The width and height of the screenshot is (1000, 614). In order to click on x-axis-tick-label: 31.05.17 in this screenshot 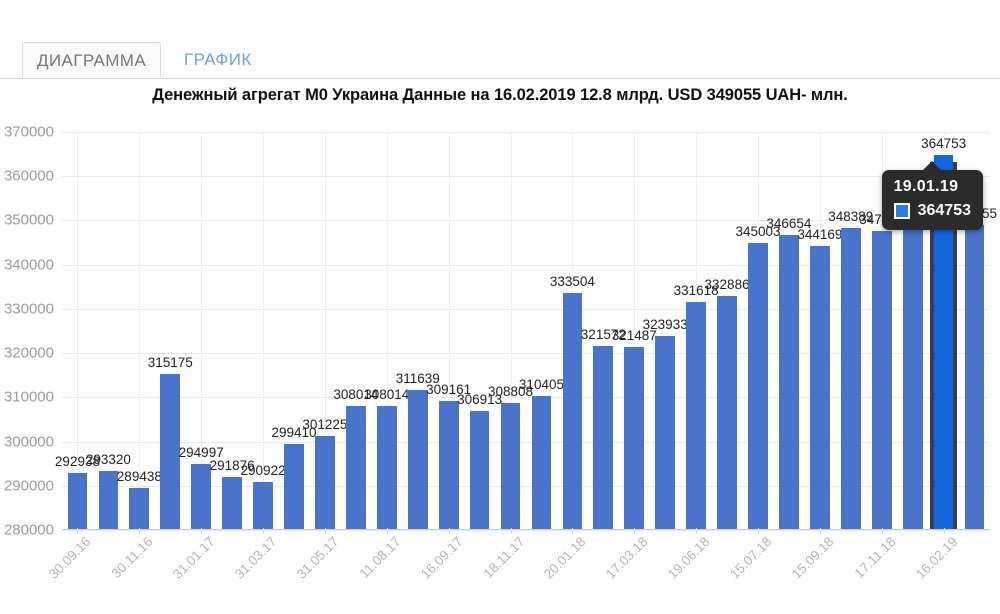, I will do `click(317, 558)`.